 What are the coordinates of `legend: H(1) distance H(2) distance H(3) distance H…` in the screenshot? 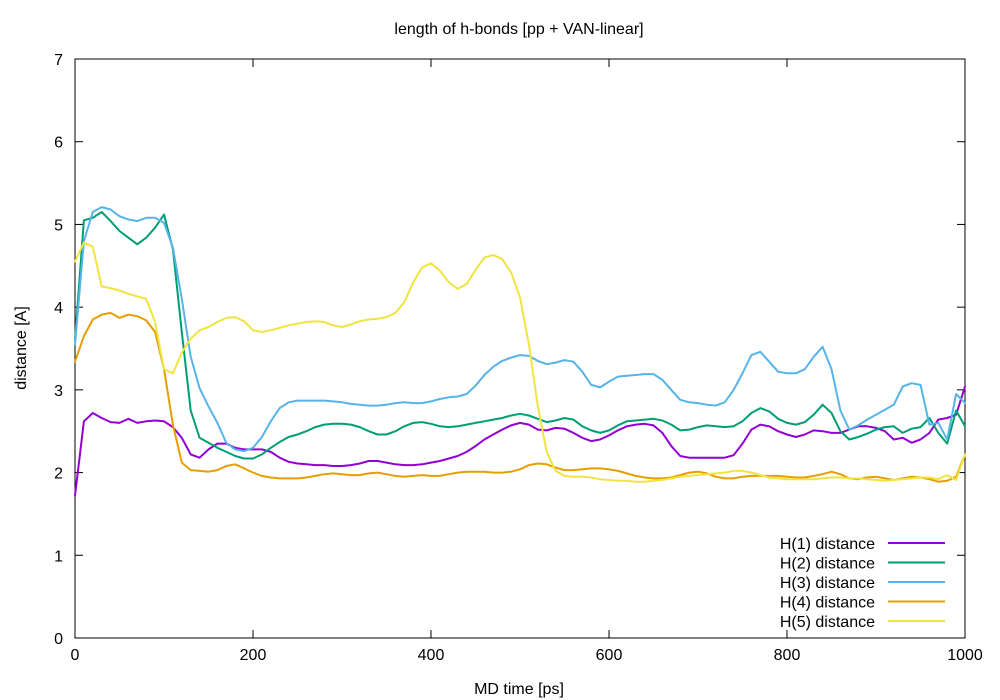 It's located at (862, 583).